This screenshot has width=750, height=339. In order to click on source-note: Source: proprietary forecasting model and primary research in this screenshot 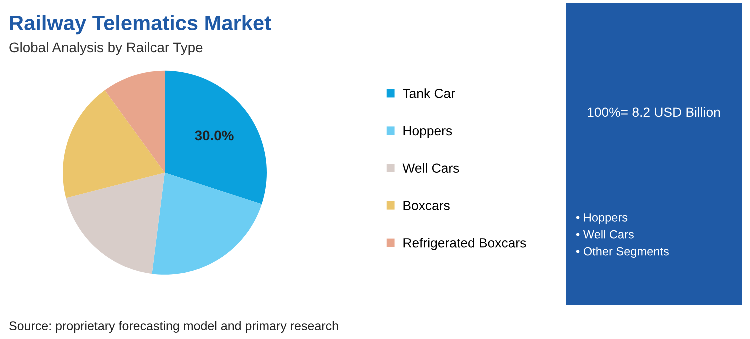, I will do `click(174, 327)`.